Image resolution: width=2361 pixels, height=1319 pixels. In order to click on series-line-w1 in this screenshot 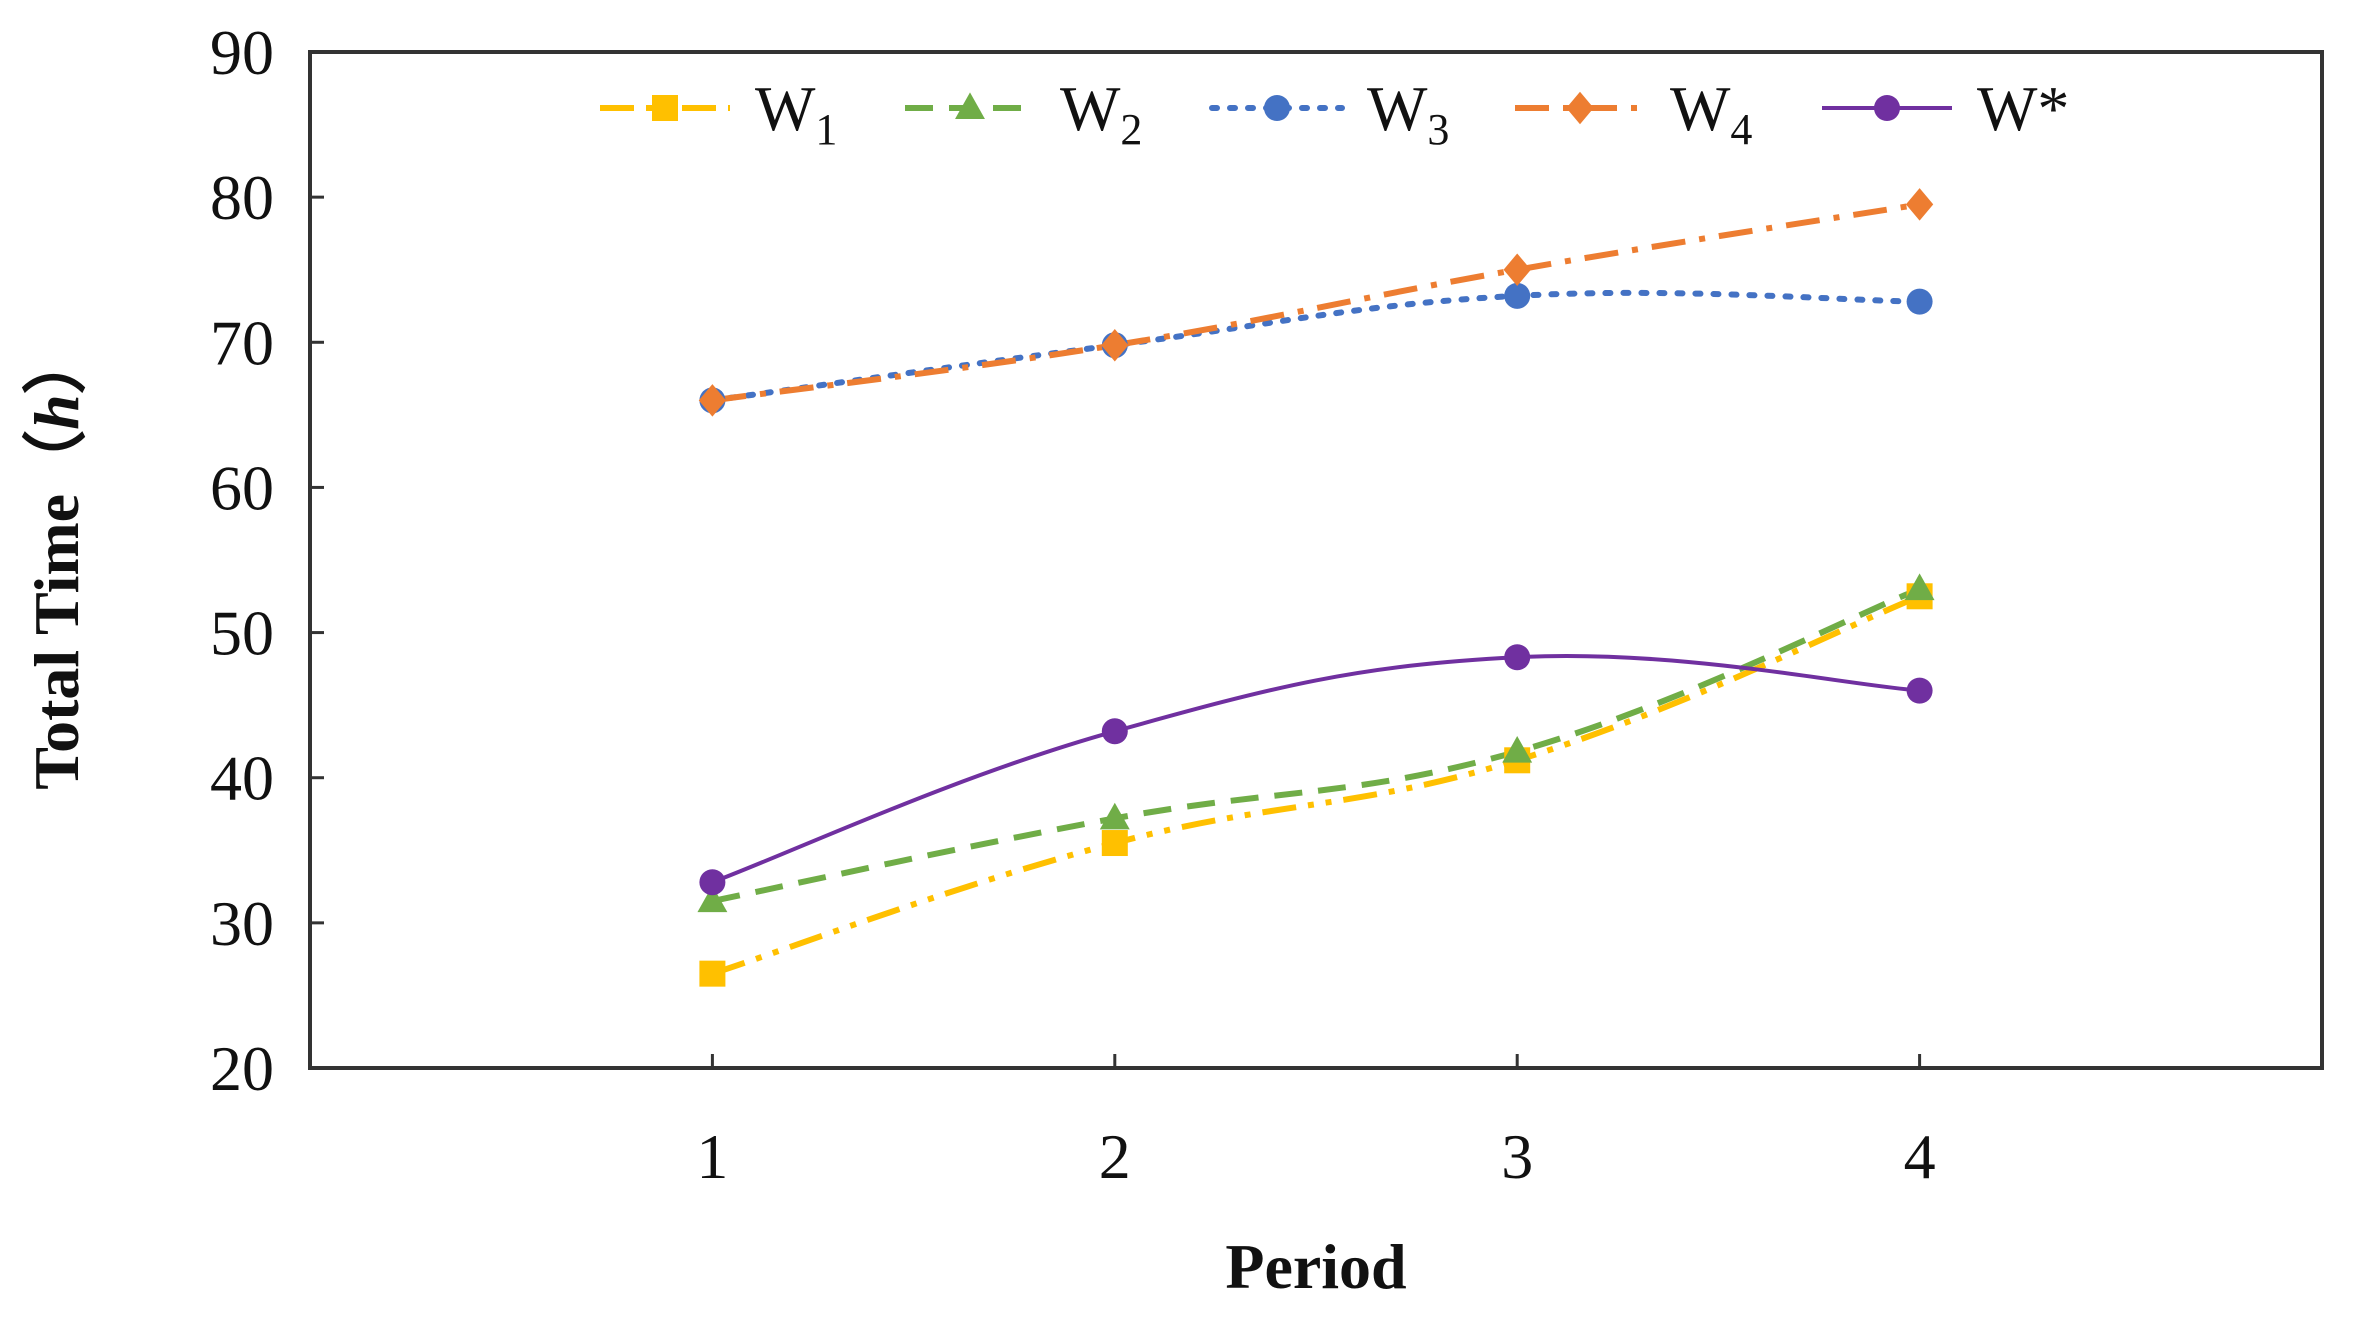, I will do `click(1316, 785)`.